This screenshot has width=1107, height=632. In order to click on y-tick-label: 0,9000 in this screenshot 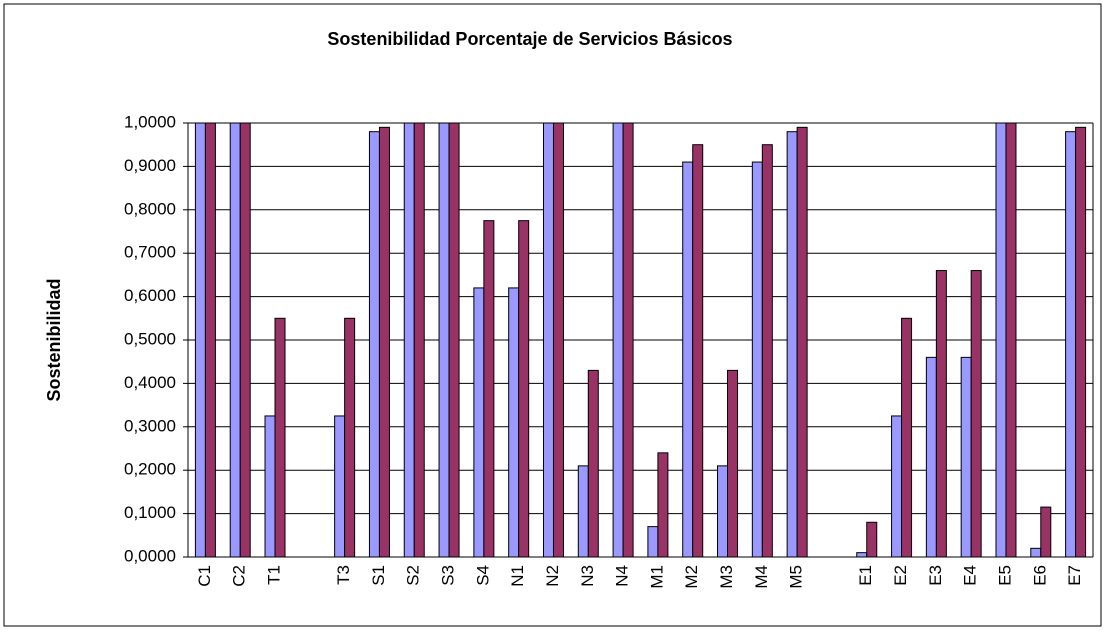, I will do `click(150, 165)`.